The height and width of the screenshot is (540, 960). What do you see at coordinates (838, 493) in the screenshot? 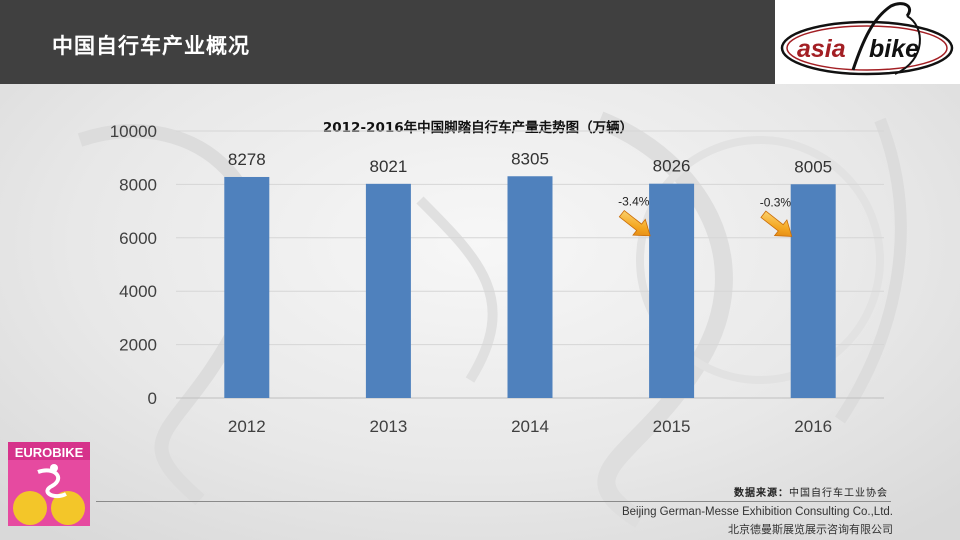
I see `source-value: 中国自行车工业协会` at bounding box center [838, 493].